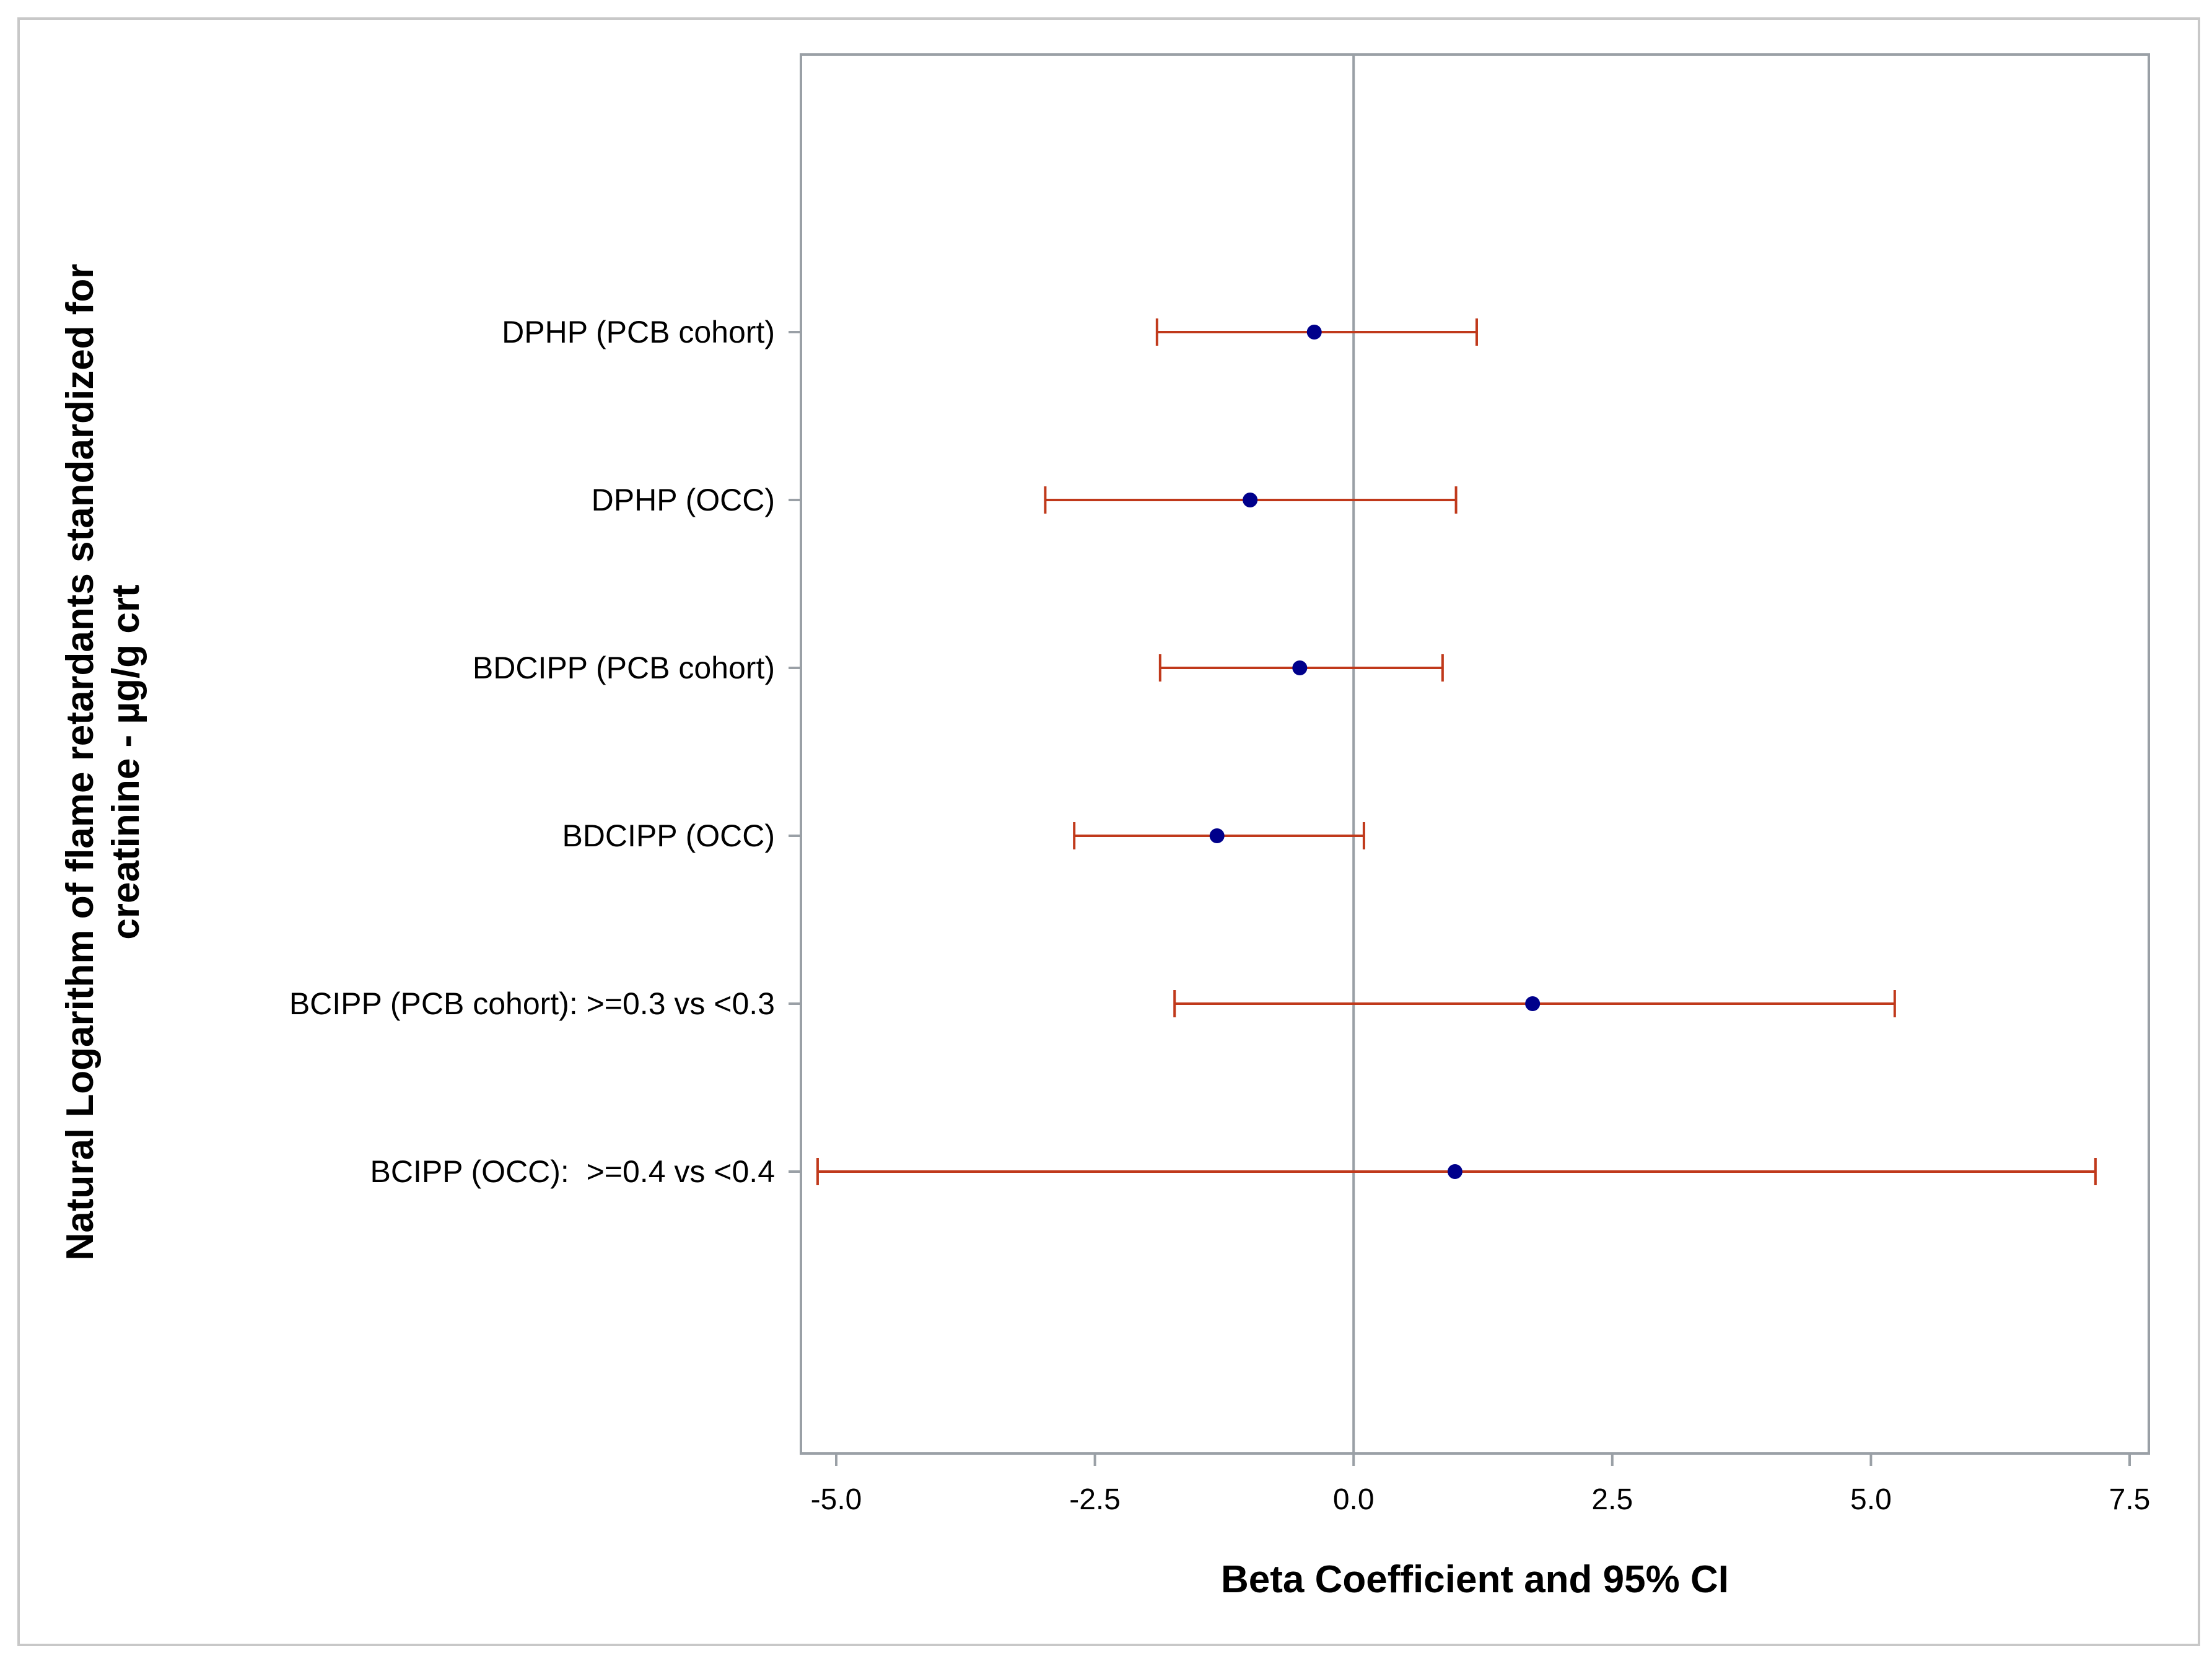 This screenshot has height=1666, width=2212. Describe the element at coordinates (1481, 1484) in the screenshot. I see `x-axis: -5.0 -2.5 0.0 2.5 5.0 7.5` at that location.